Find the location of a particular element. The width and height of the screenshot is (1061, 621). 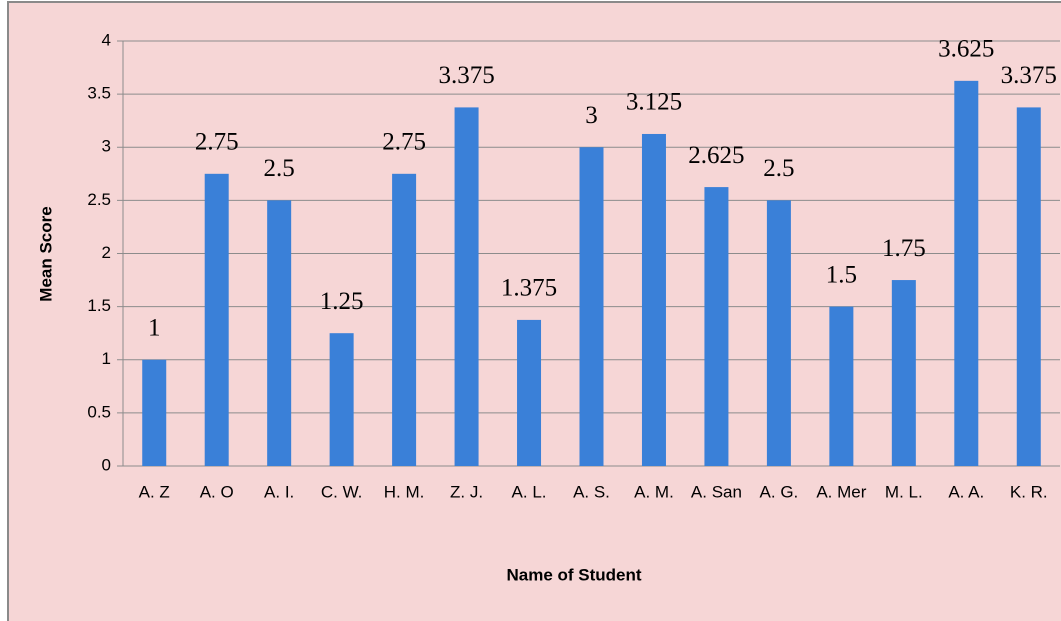

x-tick-label: A. Mer is located at coordinates (841, 491).